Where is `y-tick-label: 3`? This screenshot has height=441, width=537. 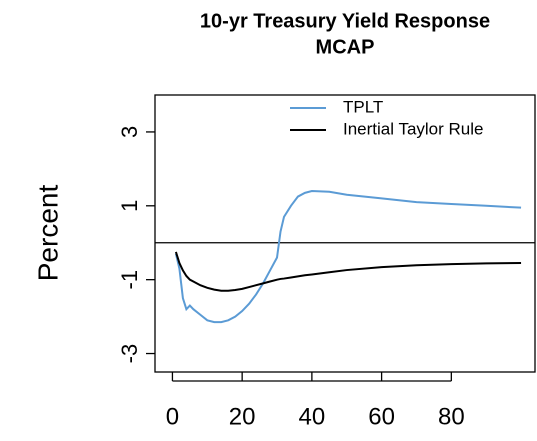 y-tick-label: 3 is located at coordinates (129, 132).